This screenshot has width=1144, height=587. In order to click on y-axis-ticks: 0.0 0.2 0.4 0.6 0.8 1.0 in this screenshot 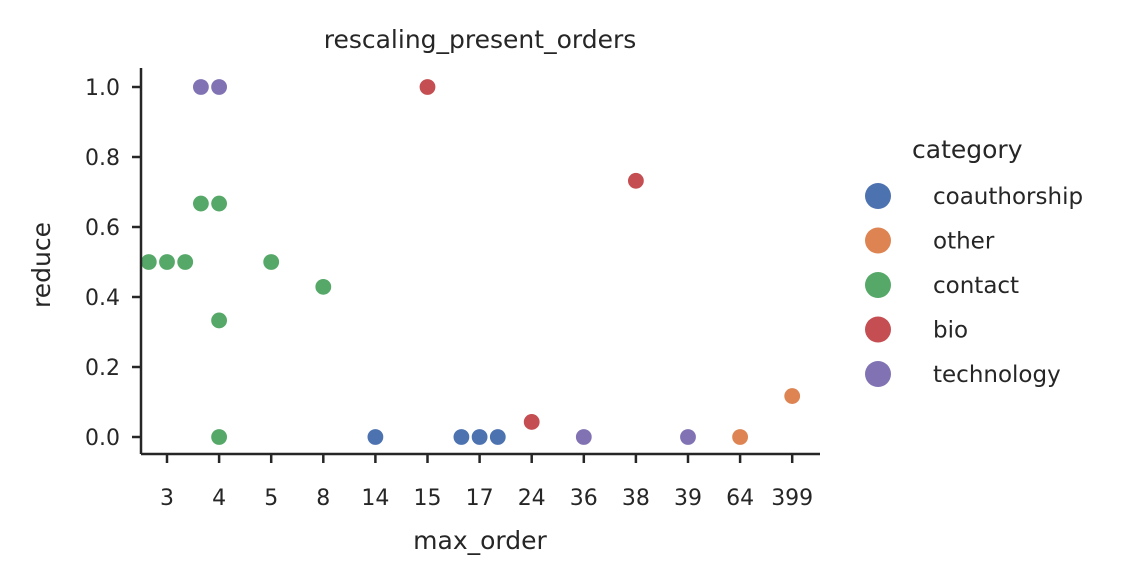, I will do `click(113, 263)`.